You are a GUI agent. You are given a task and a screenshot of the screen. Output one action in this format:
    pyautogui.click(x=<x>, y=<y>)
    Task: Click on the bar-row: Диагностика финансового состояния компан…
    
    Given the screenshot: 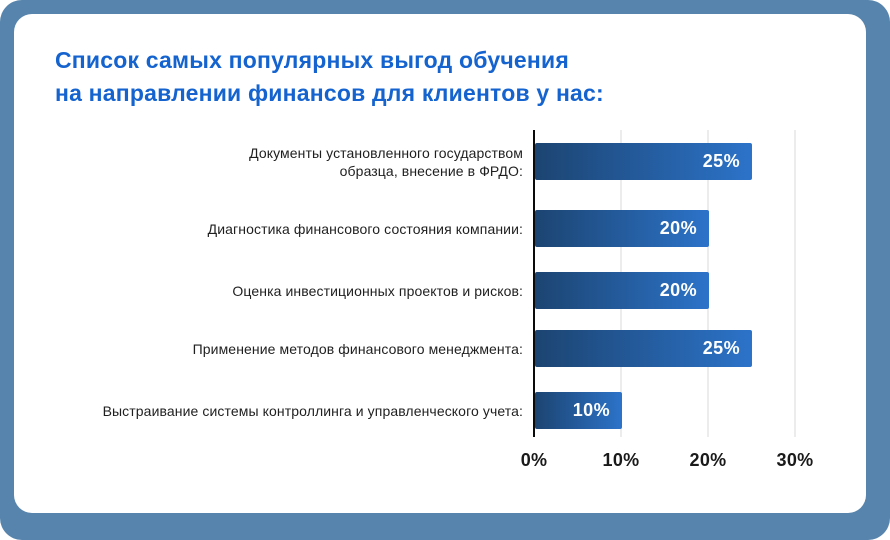 What is the action you would take?
    pyautogui.click(x=374, y=228)
    